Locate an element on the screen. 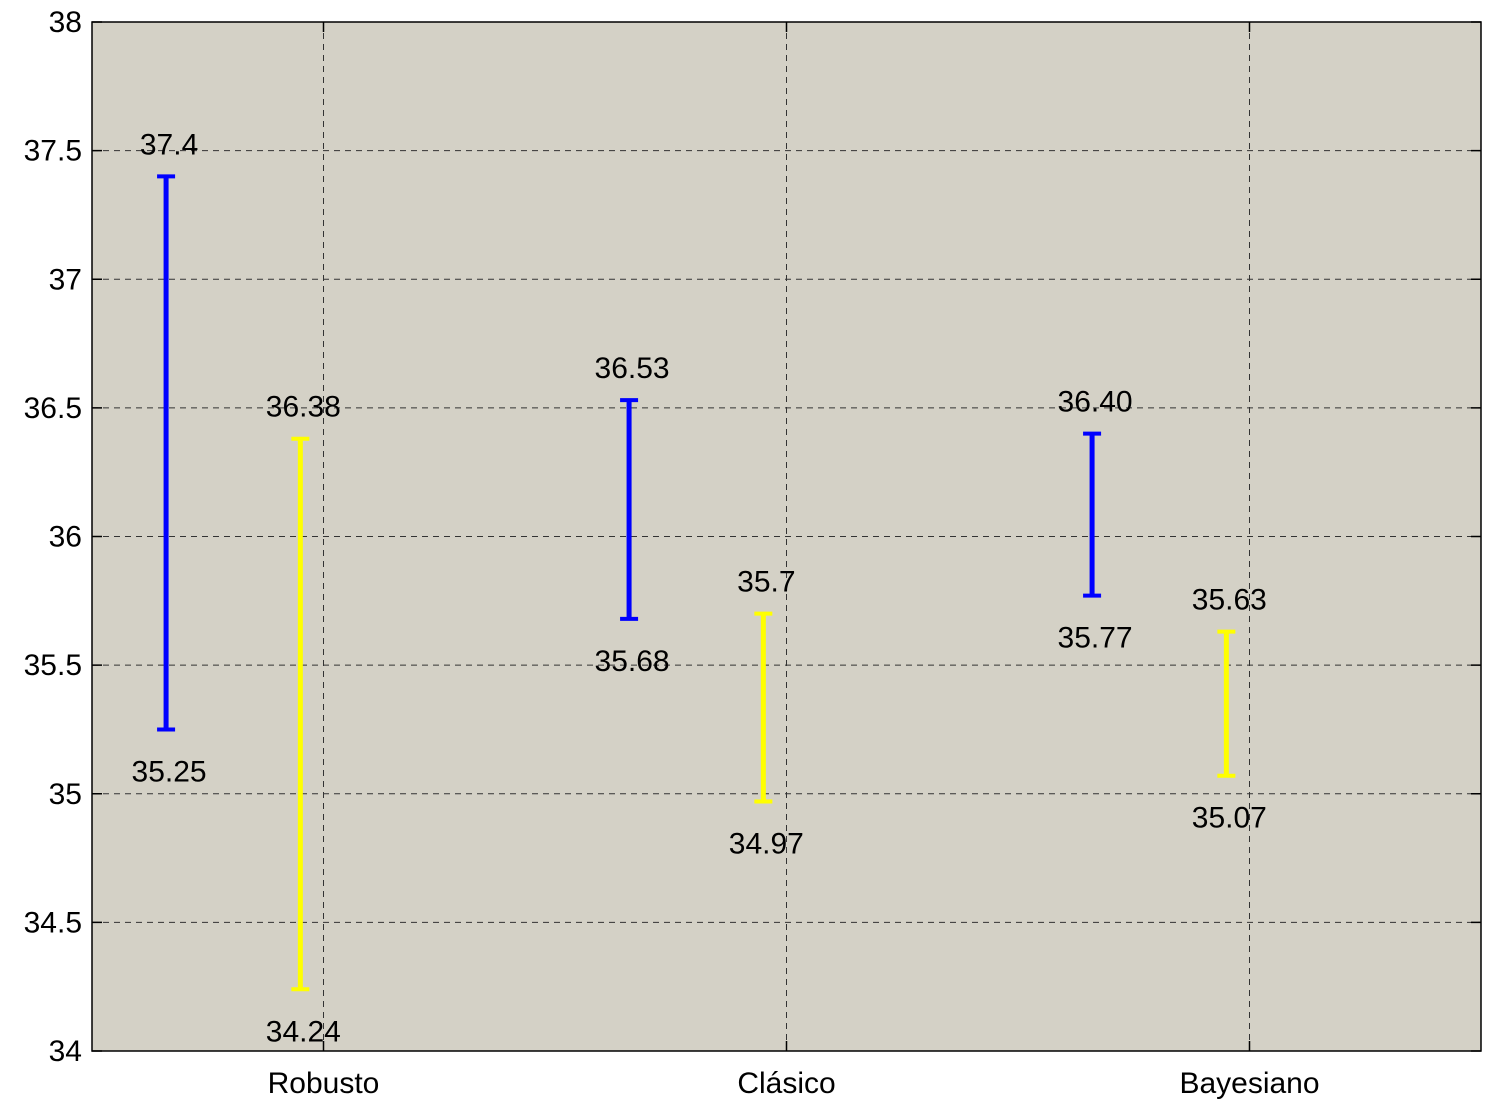 This screenshot has height=1100, width=1489. interval-high-label: 35.7 is located at coordinates (766, 582).